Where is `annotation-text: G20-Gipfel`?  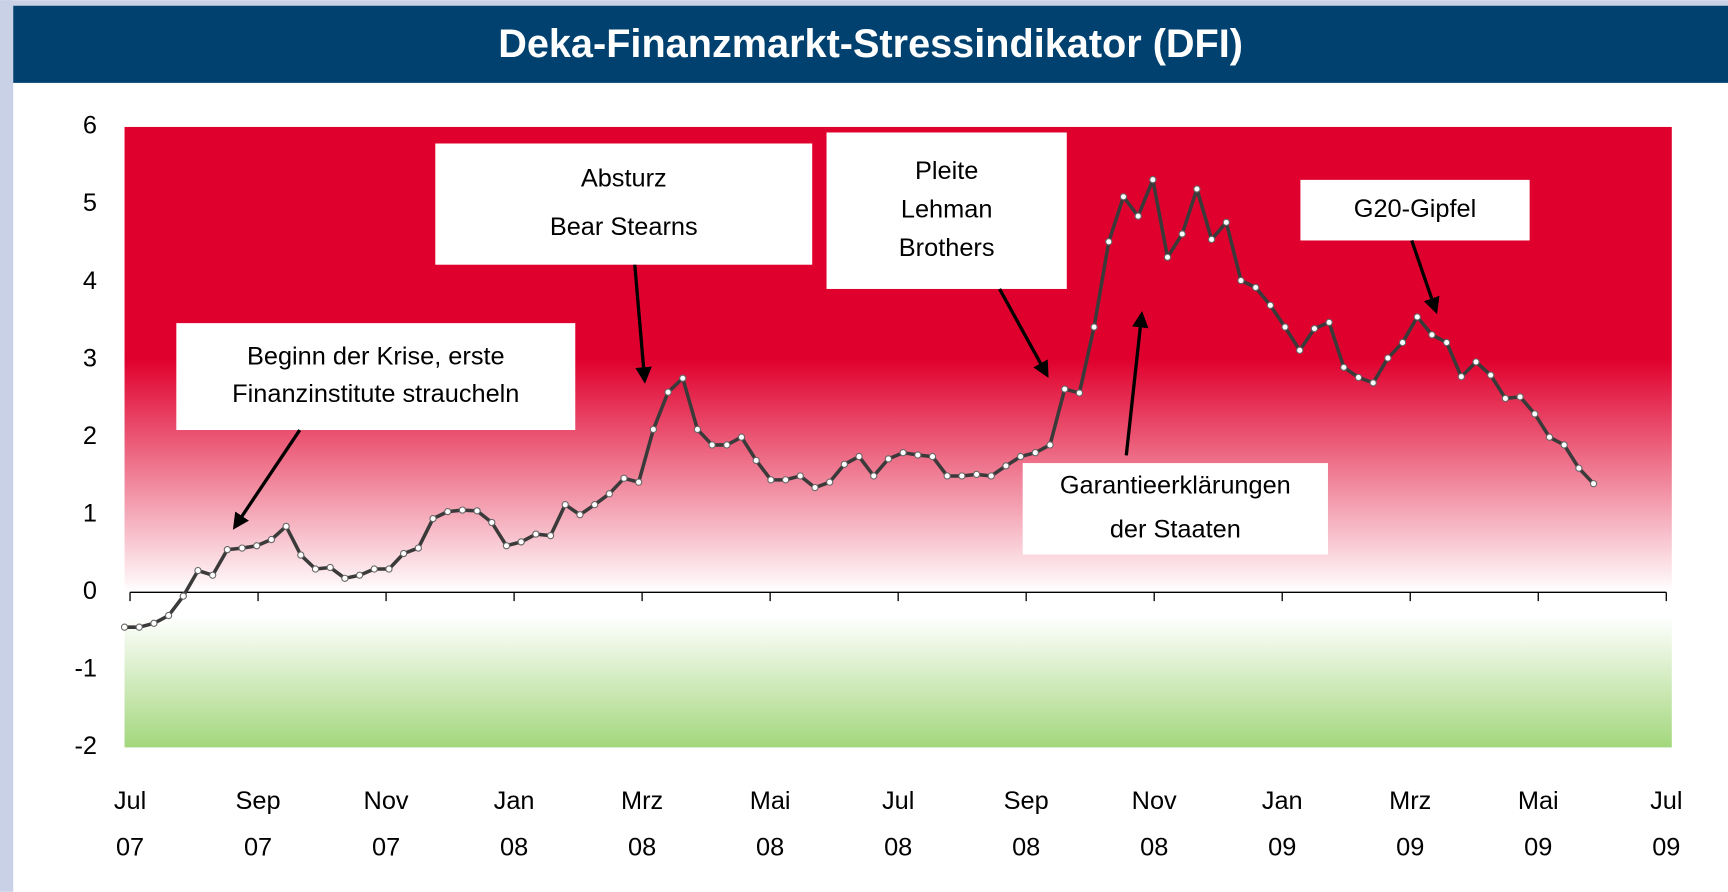 annotation-text: G20-Gipfel is located at coordinates (1415, 209).